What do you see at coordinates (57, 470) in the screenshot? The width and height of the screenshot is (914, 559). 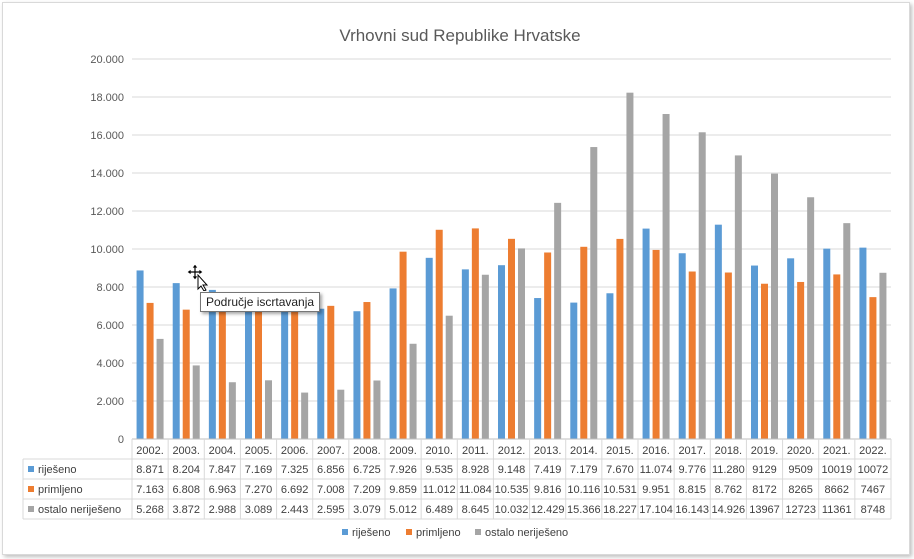 I see `row-label-0: riješeno` at bounding box center [57, 470].